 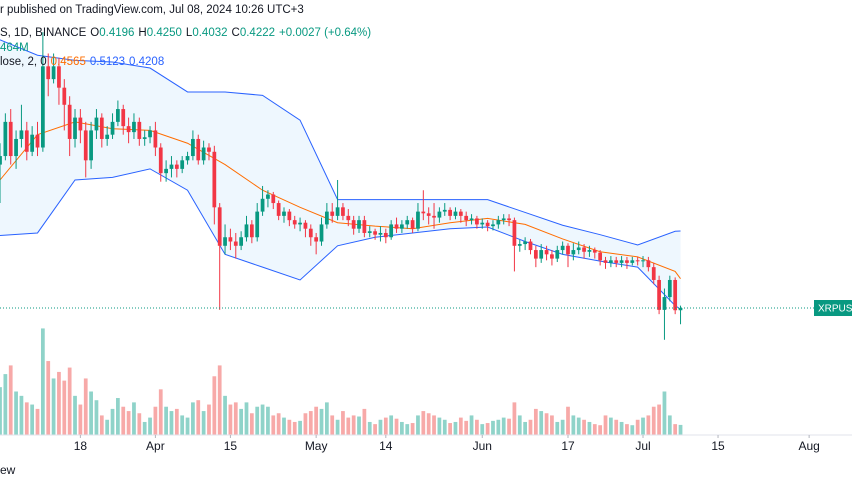 I want to click on bb-legend: lose, 2, 0 0.4565 0.5123 0.4208, so click(x=82, y=62).